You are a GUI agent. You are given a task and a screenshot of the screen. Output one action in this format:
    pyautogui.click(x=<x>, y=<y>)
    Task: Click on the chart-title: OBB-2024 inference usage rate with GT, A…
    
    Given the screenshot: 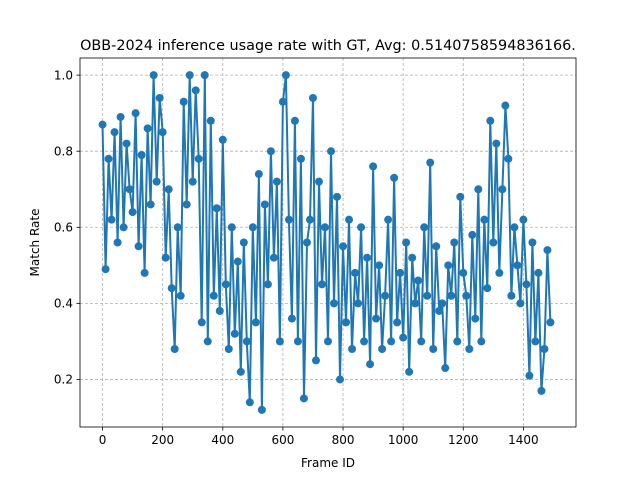 What is the action you would take?
    pyautogui.click(x=328, y=46)
    